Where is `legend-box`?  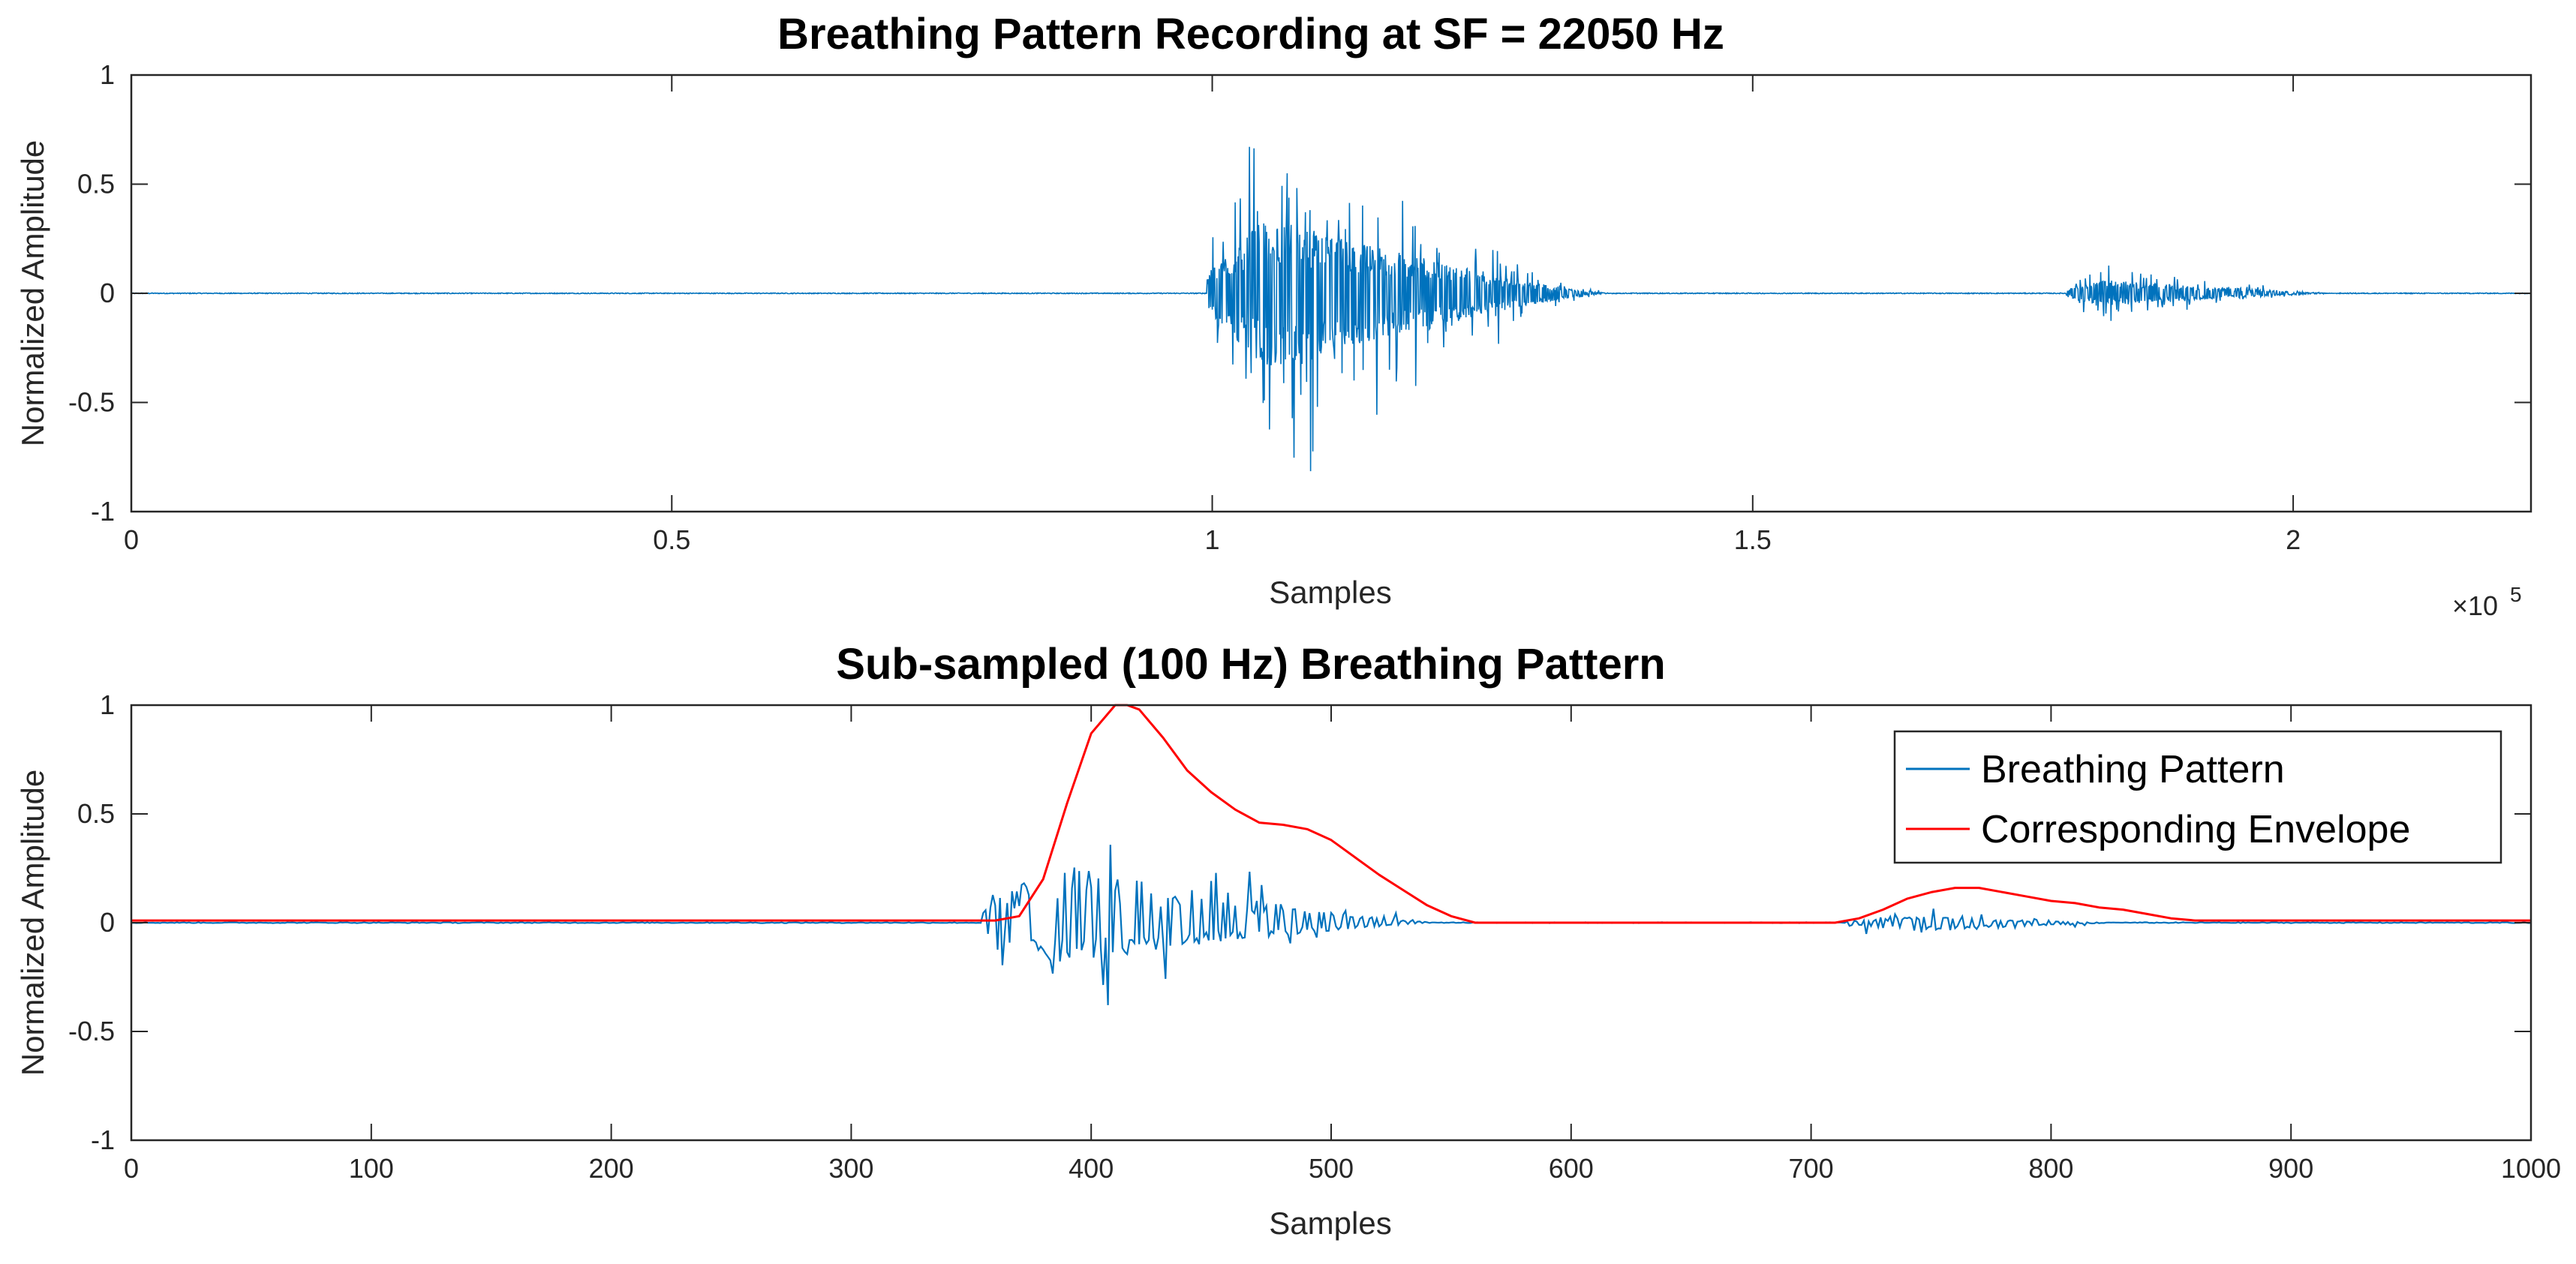 legend-box is located at coordinates (2197, 797).